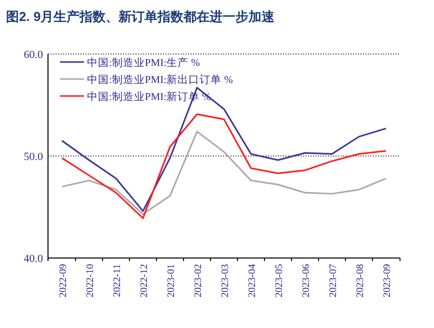 The width and height of the screenshot is (434, 328). Describe the element at coordinates (143, 62) in the screenshot. I see `legend-label: 中国:制造业PMI:生产 %` at that location.